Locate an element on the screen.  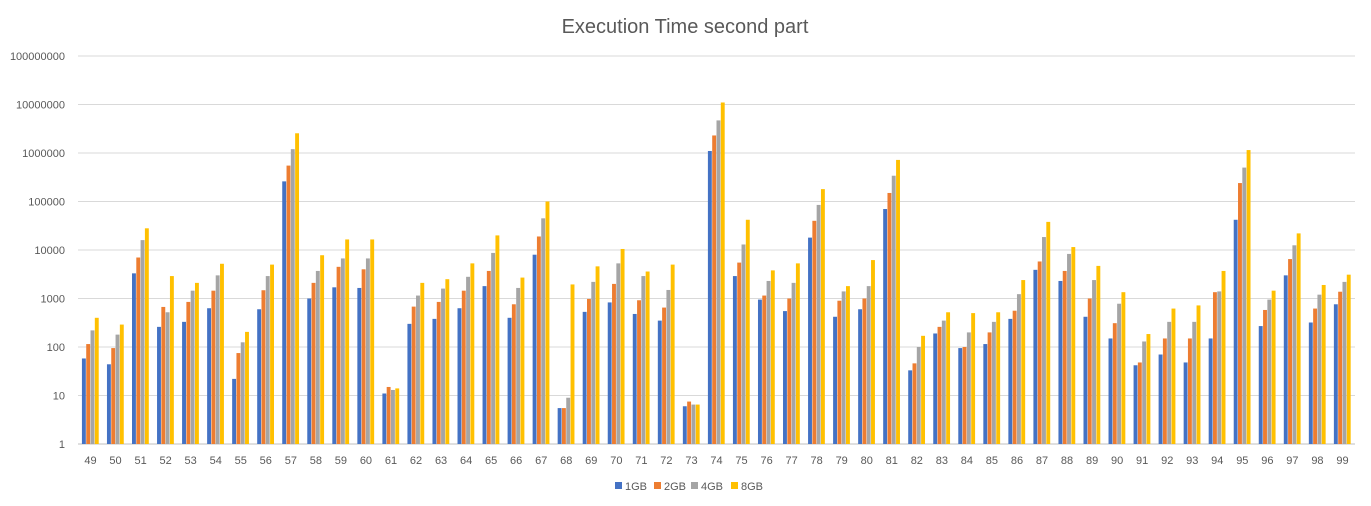
x-tick-label: 81 is located at coordinates (892, 461).